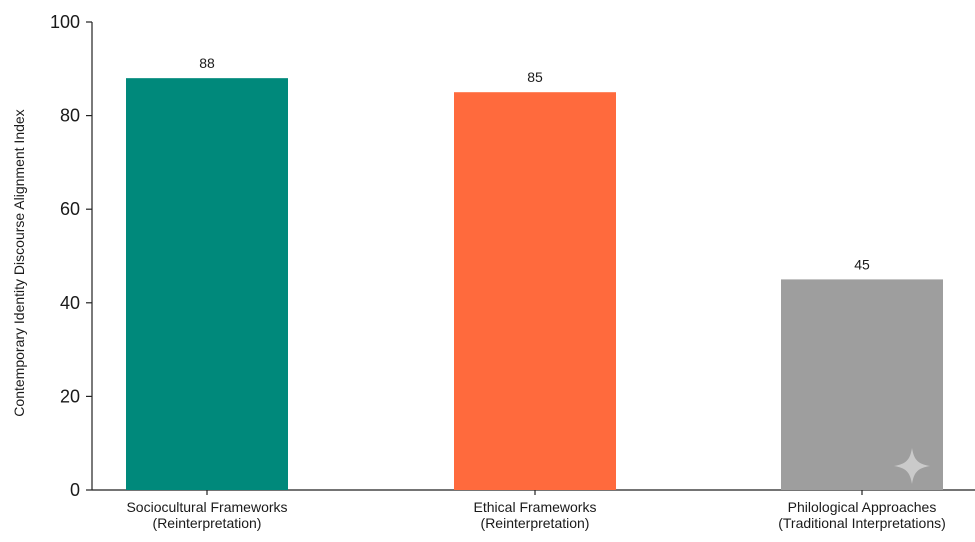 The height and width of the screenshot is (542, 975). Describe the element at coordinates (70, 209) in the screenshot. I see `y-tick-label: 60` at that location.